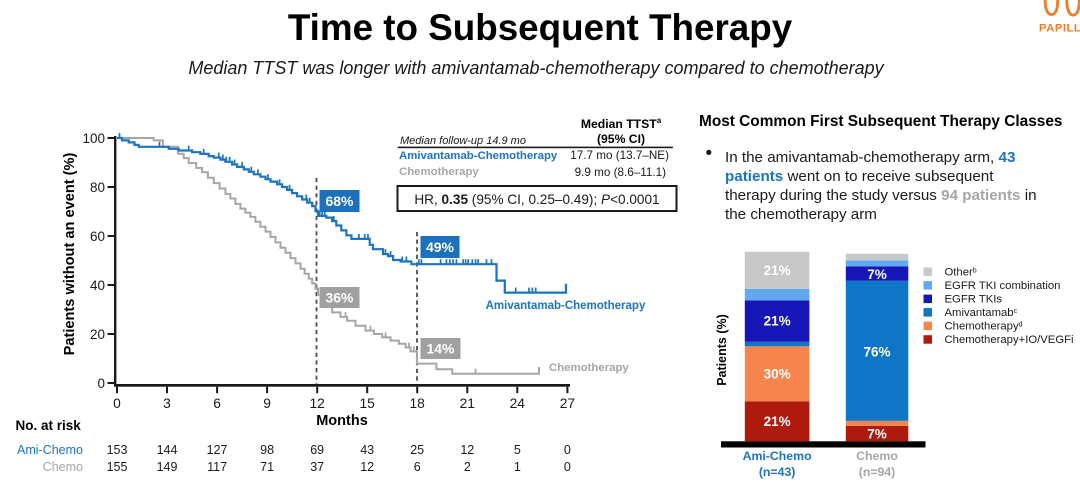 This screenshot has height=490, width=1080. I want to click on svg-text: 36%, so click(339, 298).